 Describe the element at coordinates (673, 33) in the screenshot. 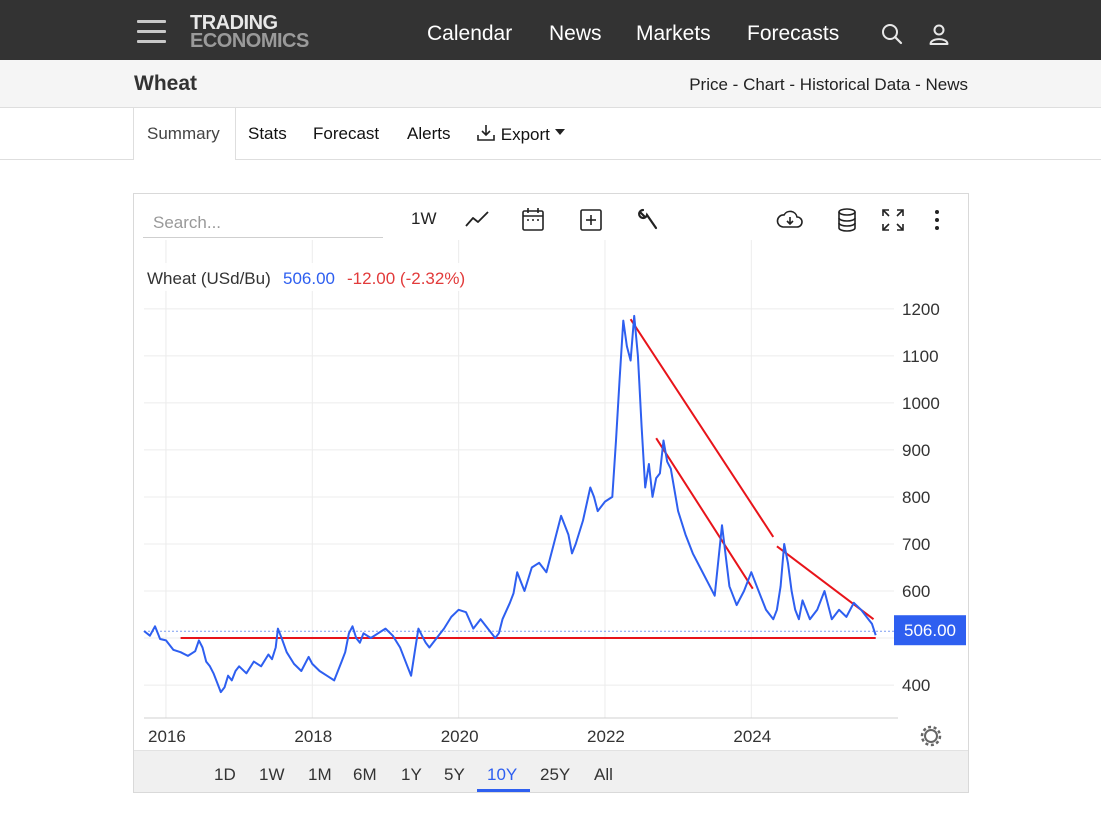

I see `nav-markets: Markets` at that location.